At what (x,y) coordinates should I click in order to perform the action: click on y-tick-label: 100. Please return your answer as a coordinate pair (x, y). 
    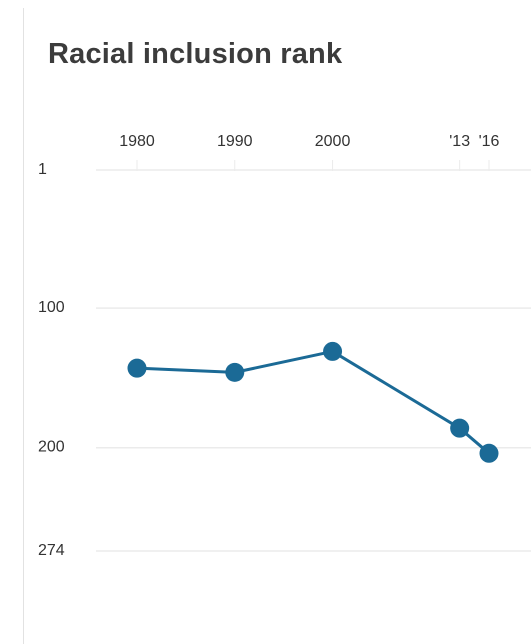
    Looking at the image, I should click on (51, 307).